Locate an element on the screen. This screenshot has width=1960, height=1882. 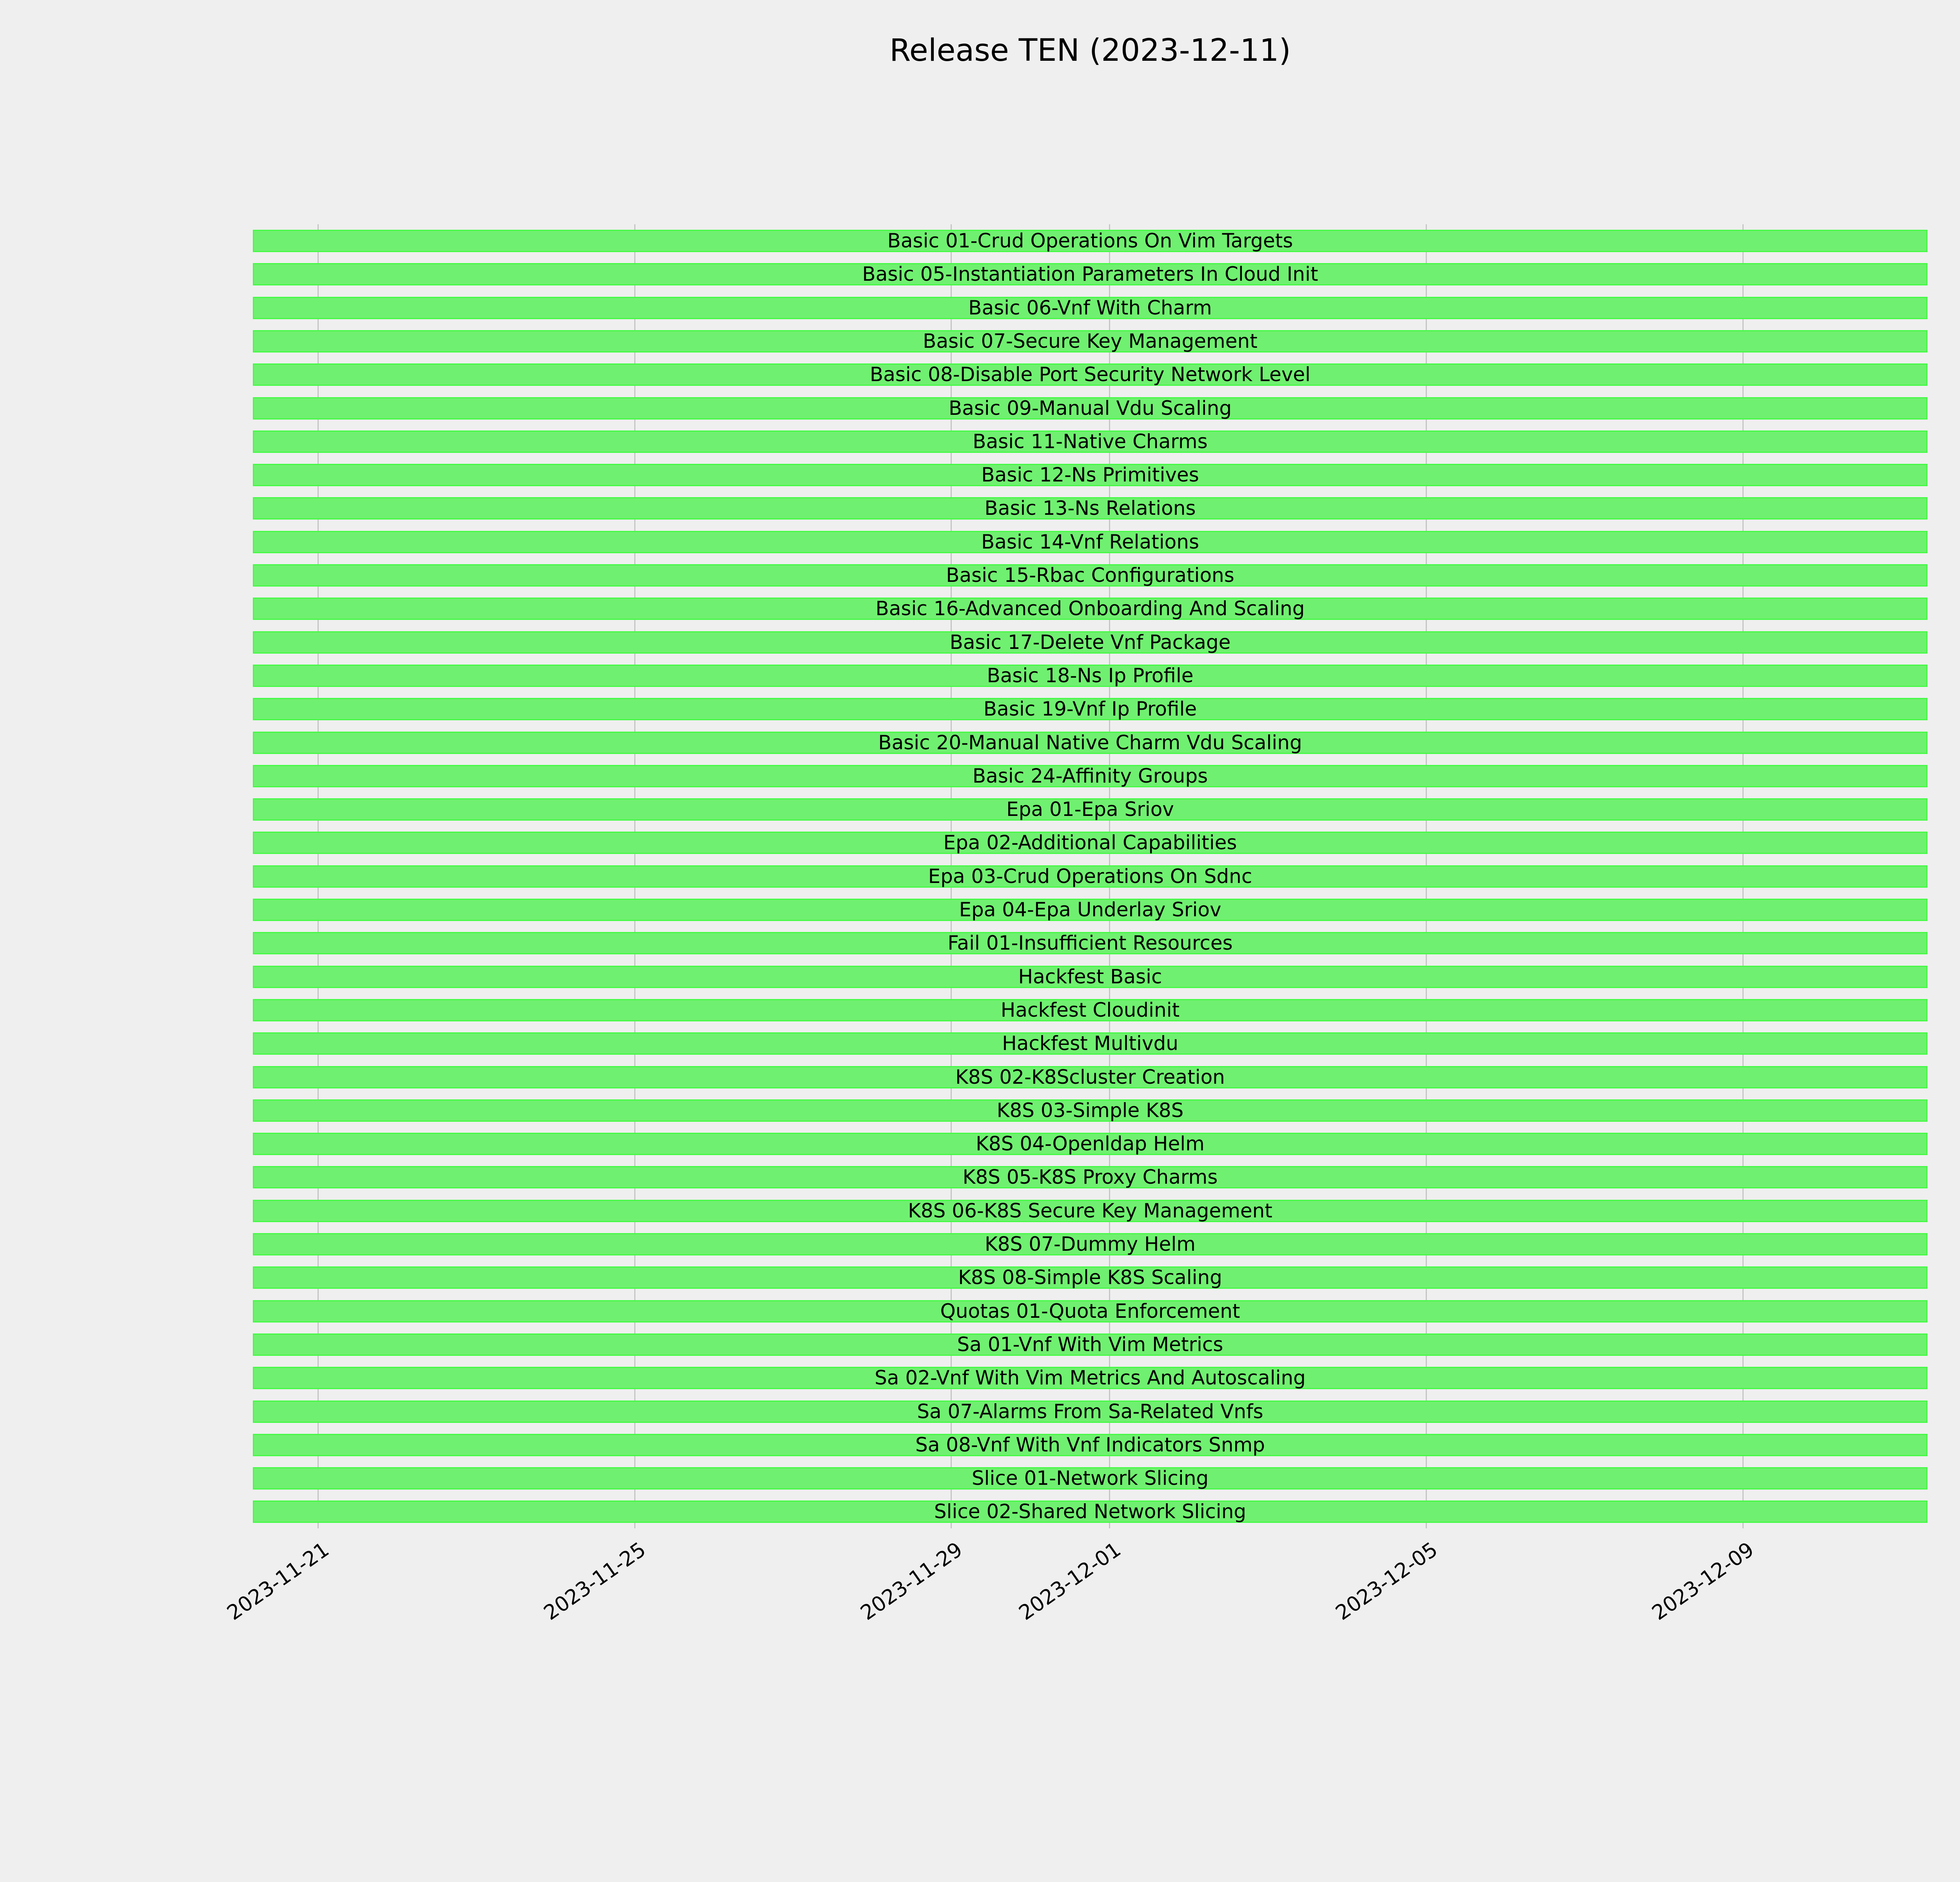
bar-label: Basic 15-Rbac Configurations is located at coordinates (1090, 575).